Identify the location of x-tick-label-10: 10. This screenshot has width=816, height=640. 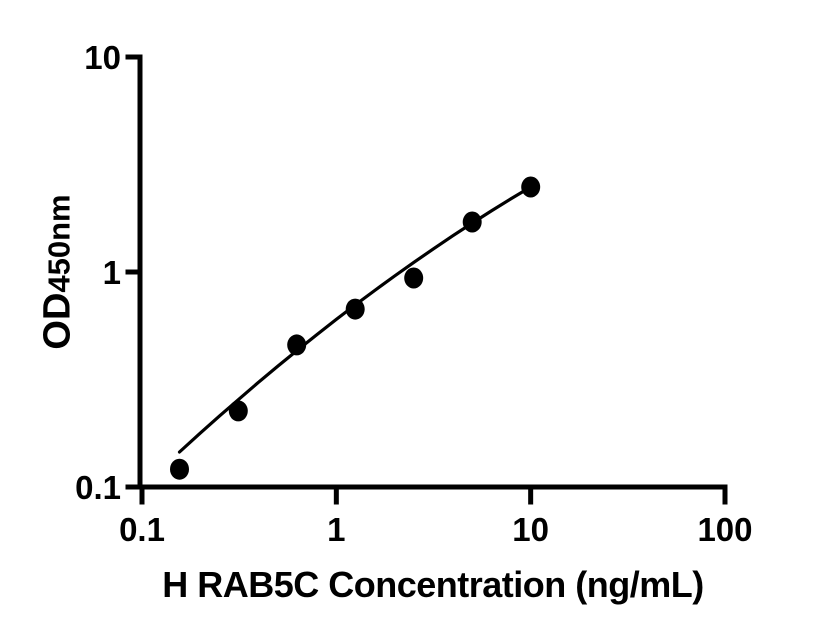
(530, 529).